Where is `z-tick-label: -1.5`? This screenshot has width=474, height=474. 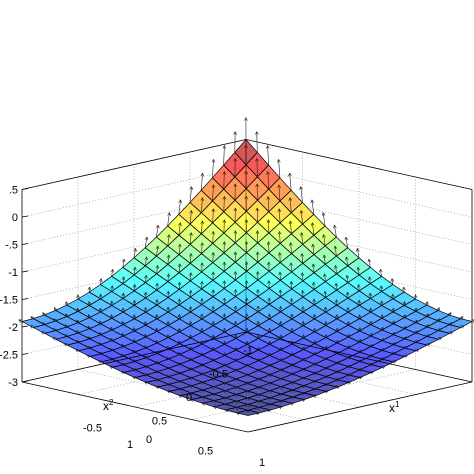
z-tick-label: -1.5 is located at coordinates (9, 301).